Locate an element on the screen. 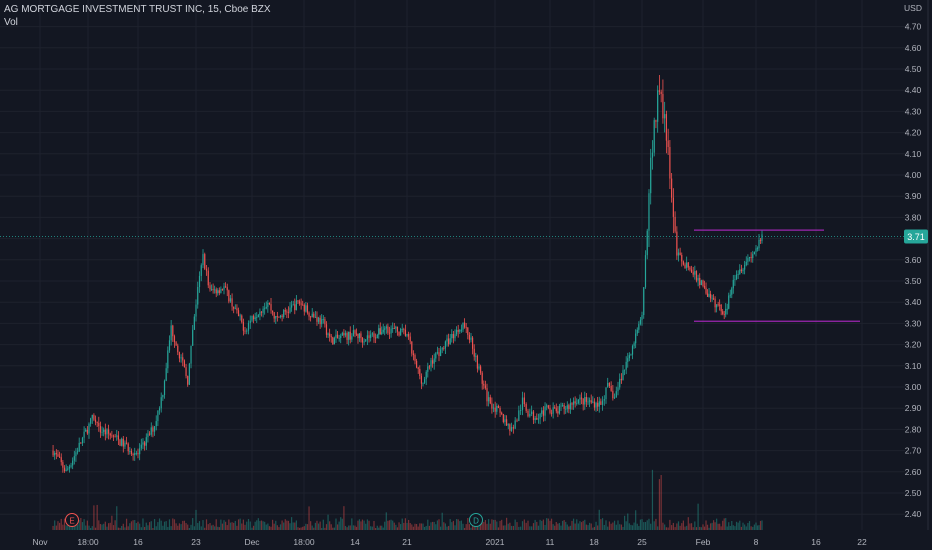 This screenshot has width=932, height=550. horizontal-levels is located at coordinates (777, 275).